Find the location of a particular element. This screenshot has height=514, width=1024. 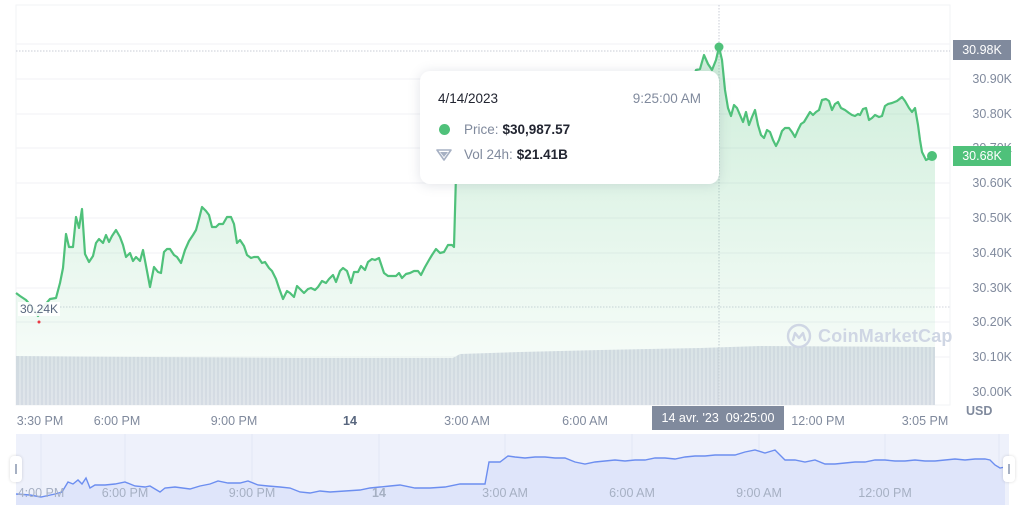

price-dot-icon is located at coordinates (444, 129).